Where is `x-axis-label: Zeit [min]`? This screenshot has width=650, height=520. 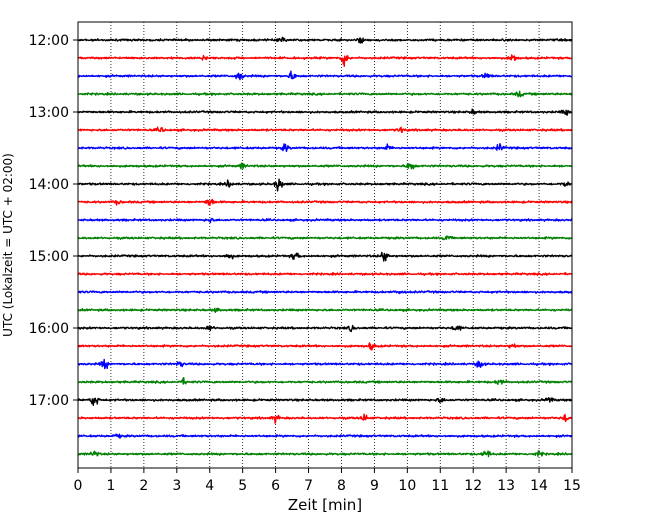 x-axis-label: Zeit [min] is located at coordinates (325, 505).